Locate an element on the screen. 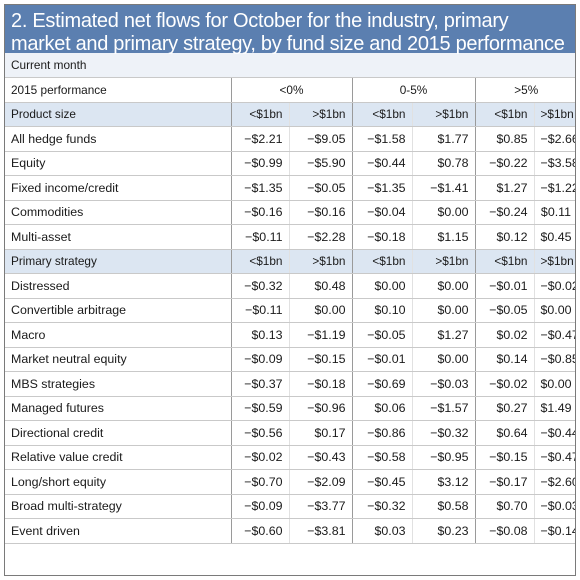 Image resolution: width=580 pixels, height=580 pixels. table-cell: $0.14 is located at coordinates (504, 359).